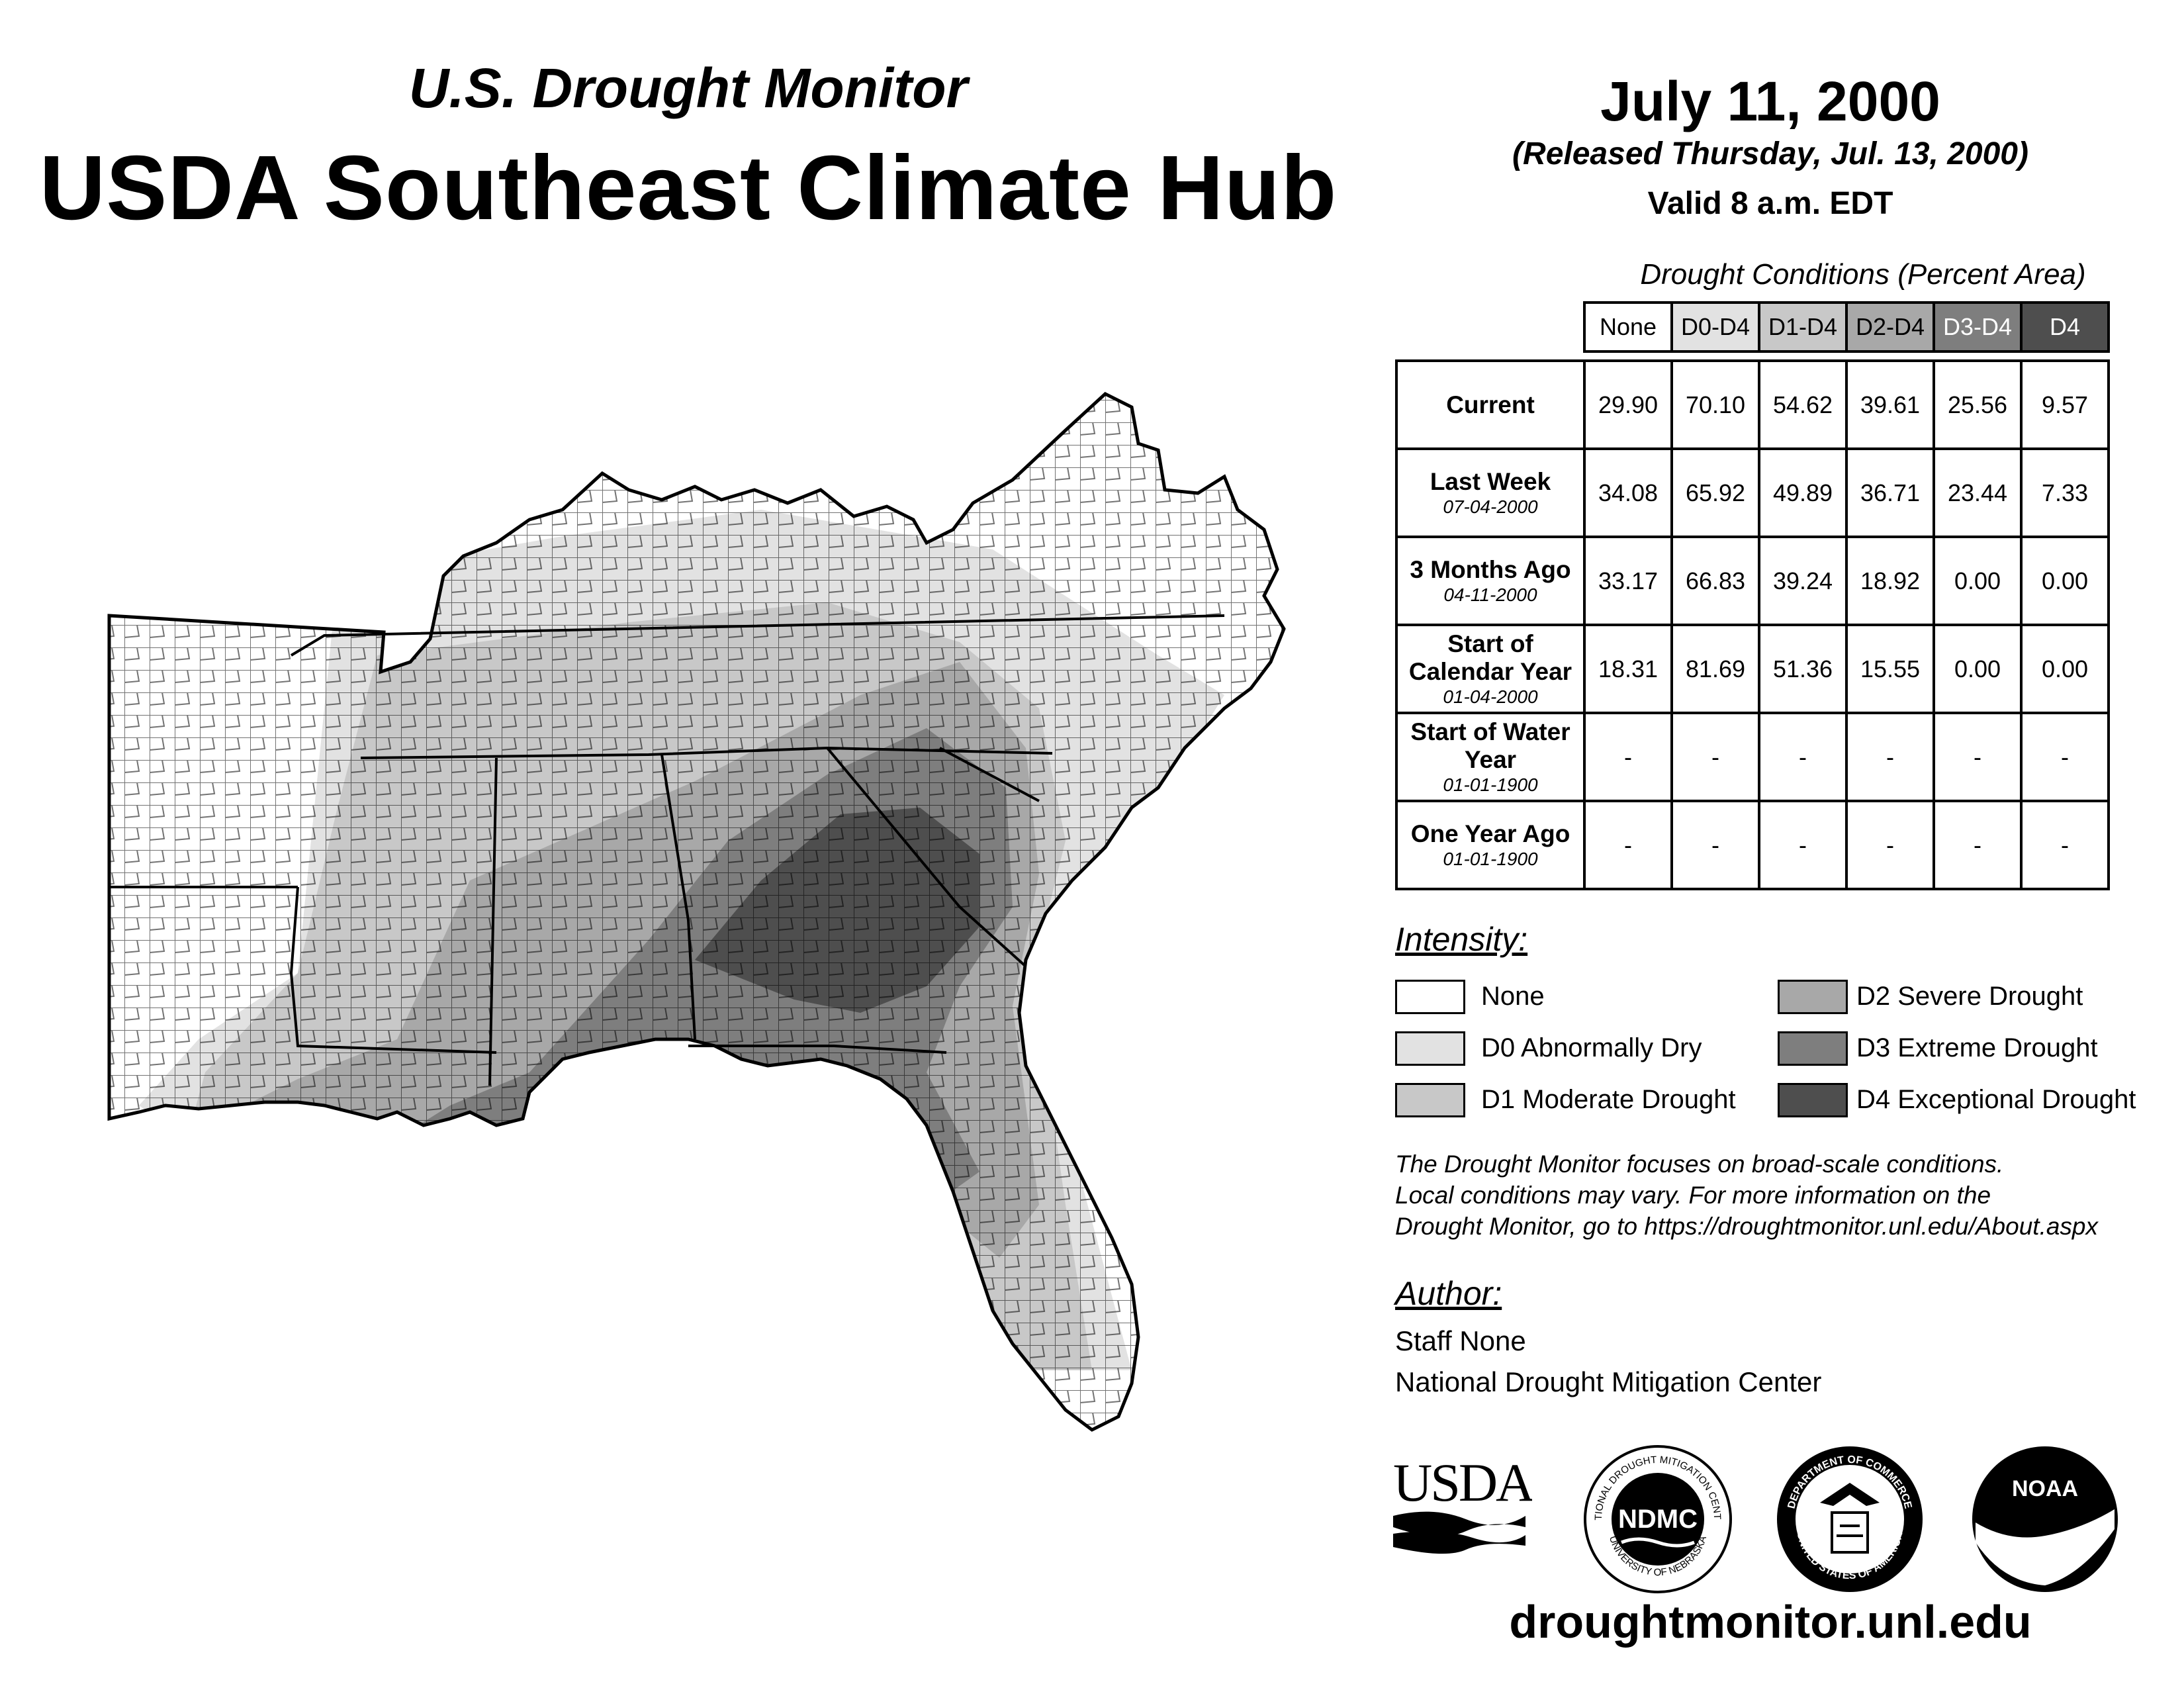 The height and width of the screenshot is (1688, 2184). What do you see at coordinates (1715, 327) in the screenshot?
I see `column-header: D0-D4` at bounding box center [1715, 327].